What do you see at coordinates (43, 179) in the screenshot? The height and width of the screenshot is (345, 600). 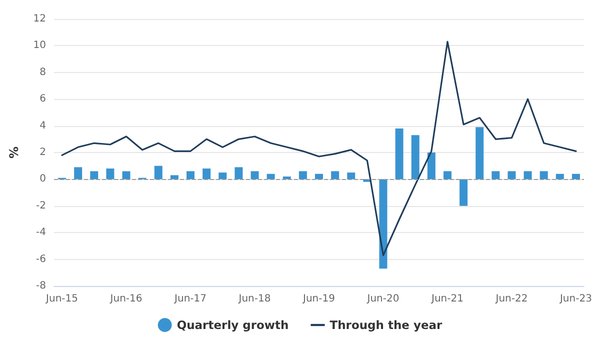 I see `y-tick-label: 0` at bounding box center [43, 179].